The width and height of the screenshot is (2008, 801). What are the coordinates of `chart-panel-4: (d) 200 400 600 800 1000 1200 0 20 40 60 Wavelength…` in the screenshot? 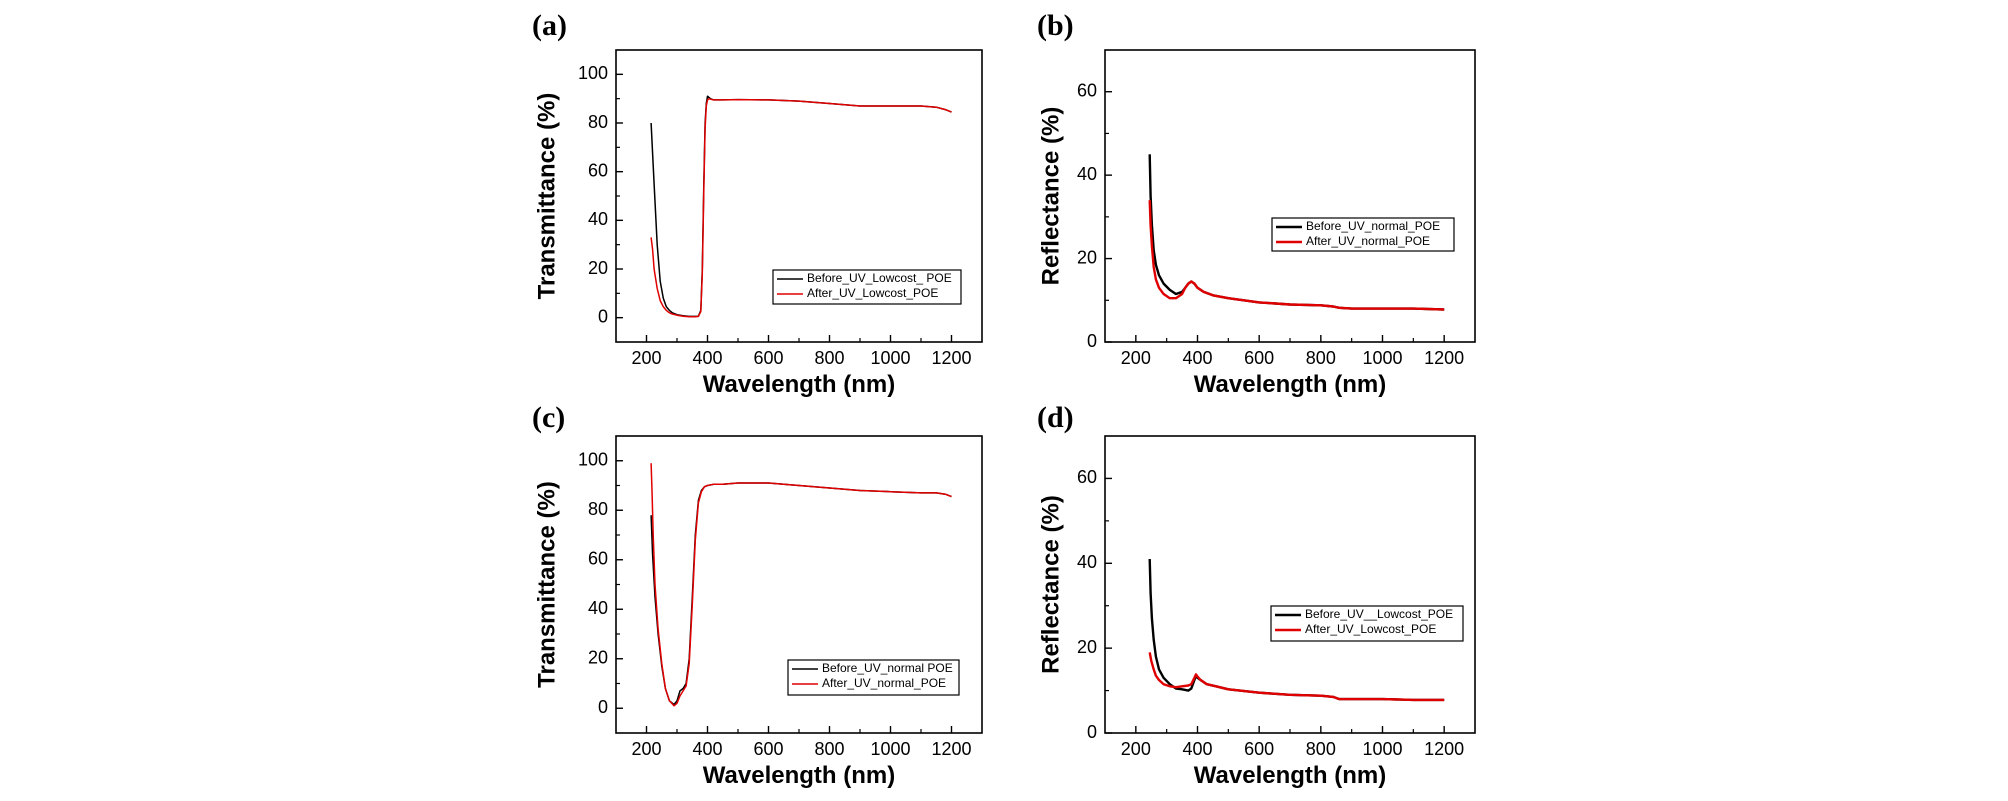 It's located at (1256, 595).